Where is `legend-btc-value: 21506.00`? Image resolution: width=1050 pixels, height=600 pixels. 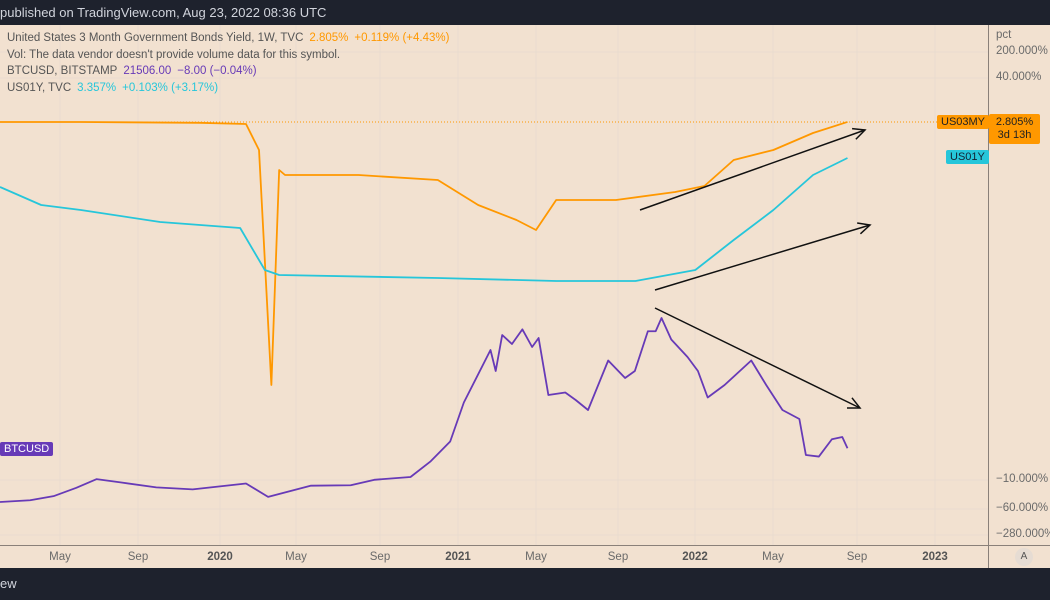
legend-btc-value: 21506.00 is located at coordinates (147, 71).